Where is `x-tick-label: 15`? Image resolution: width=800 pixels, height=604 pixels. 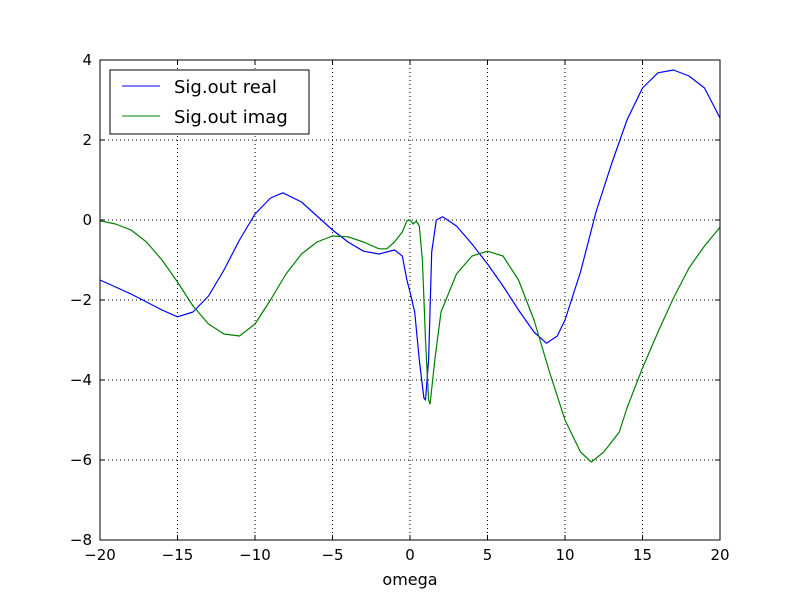
x-tick-label: 15 is located at coordinates (642, 555).